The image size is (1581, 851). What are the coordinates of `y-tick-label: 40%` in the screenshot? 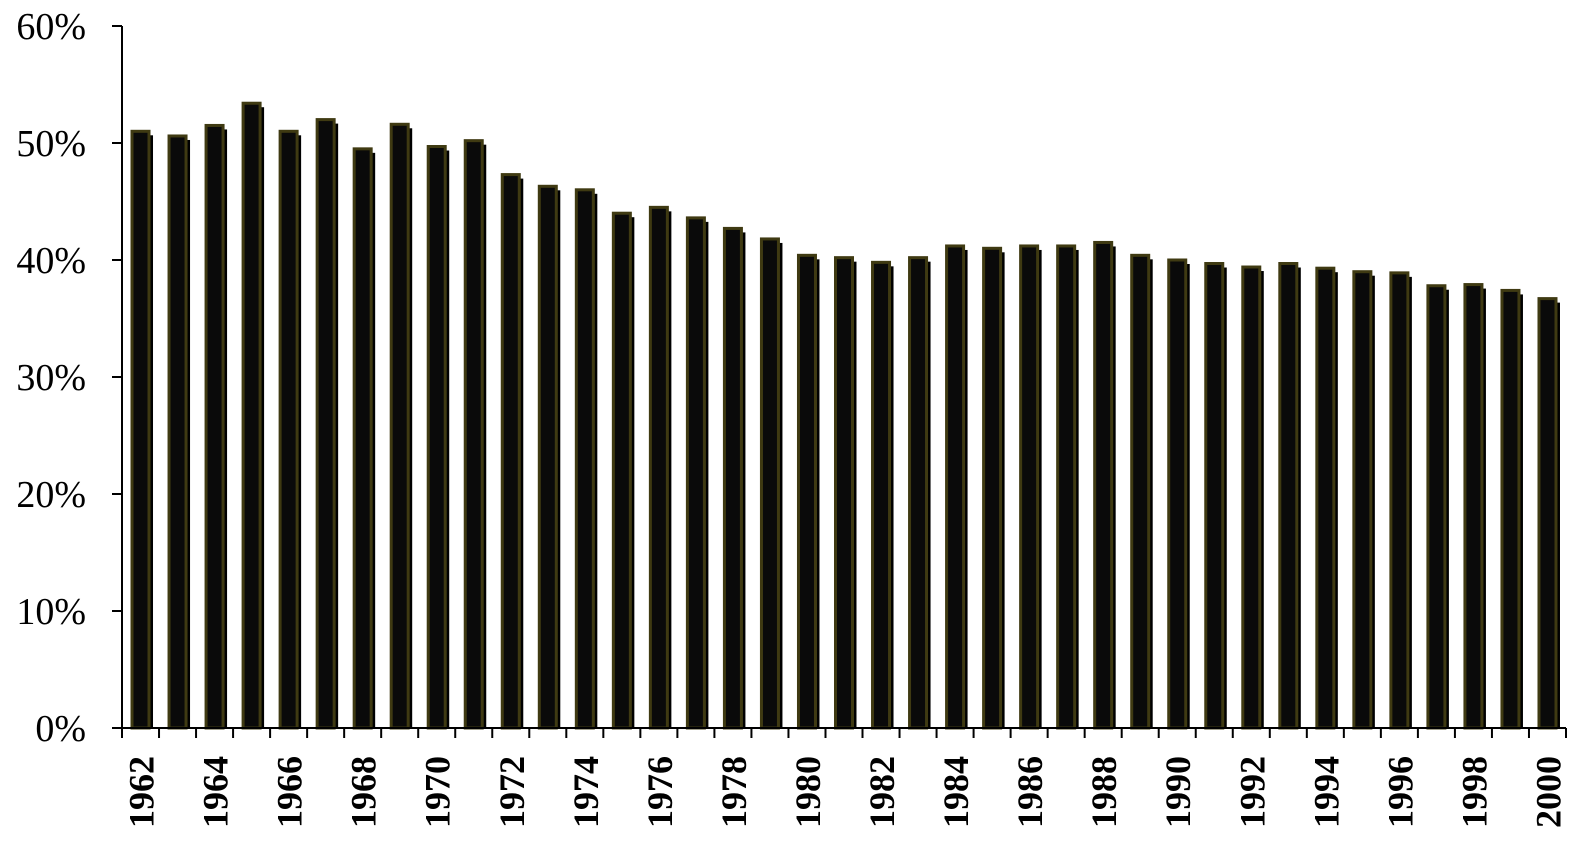 It's located at (51, 261).